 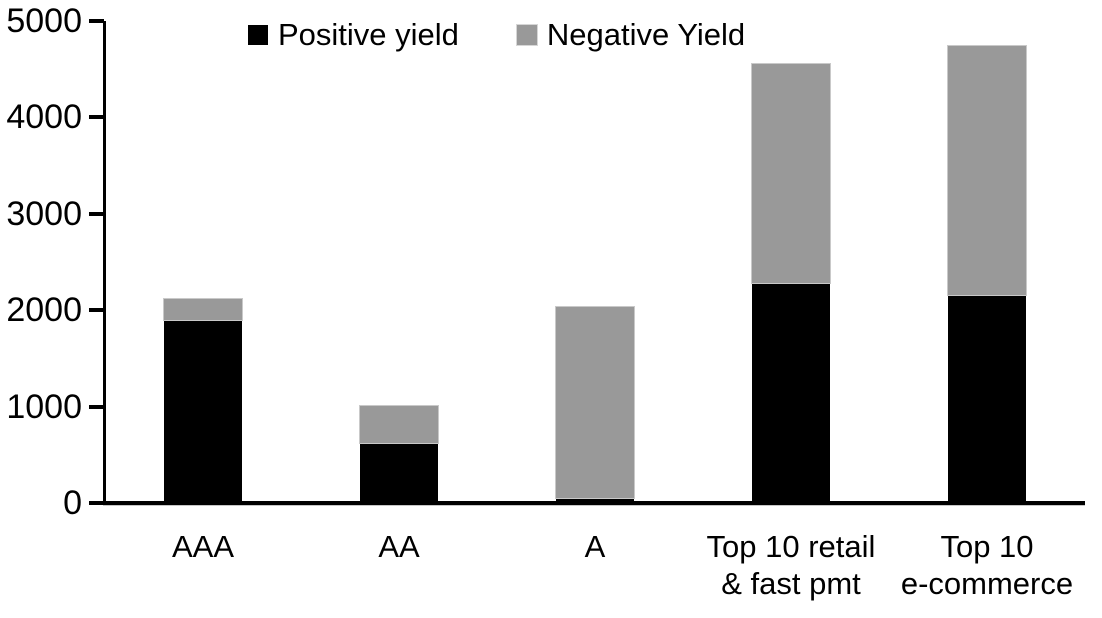 I want to click on x-category-label-top-10-retail: Top 10 retail & fast pmt, so click(x=791, y=565).